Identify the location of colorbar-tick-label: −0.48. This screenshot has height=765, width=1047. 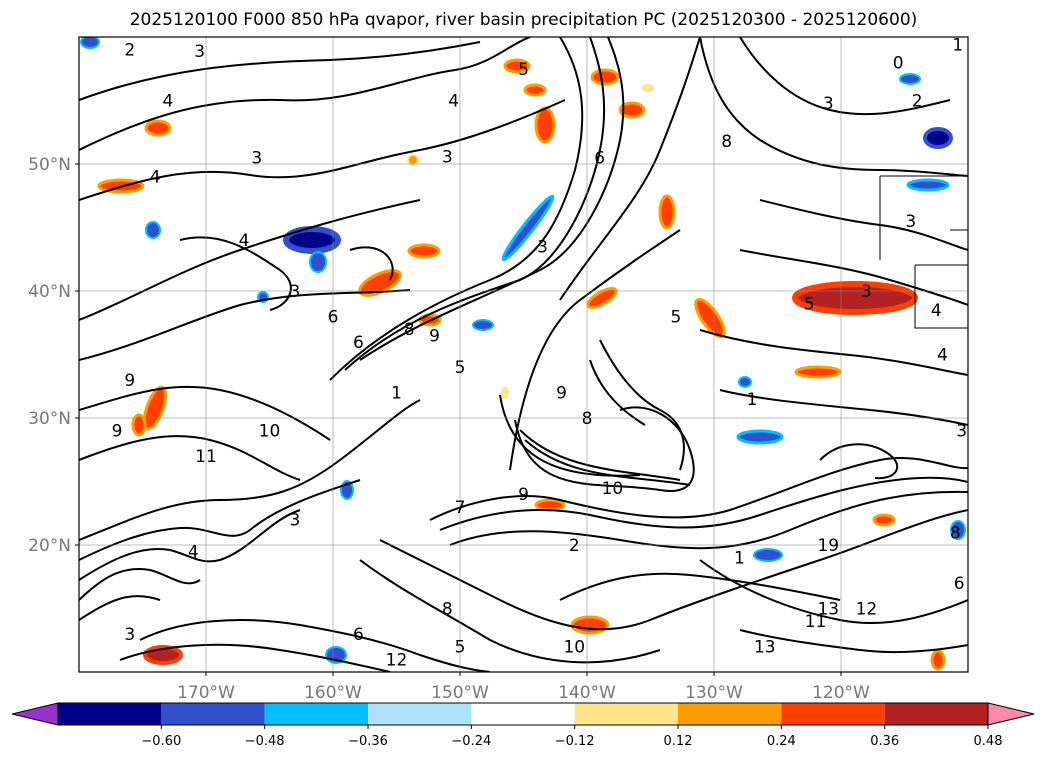
(265, 741).